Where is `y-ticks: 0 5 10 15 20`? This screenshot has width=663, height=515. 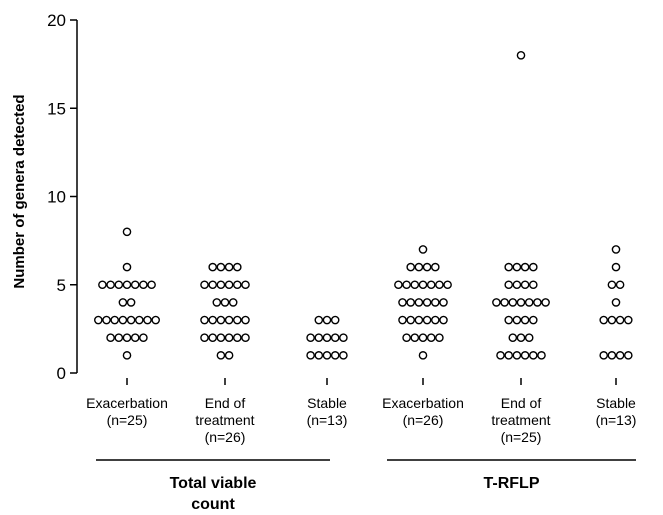 y-ticks: 0 5 10 15 20 is located at coordinates (62, 197).